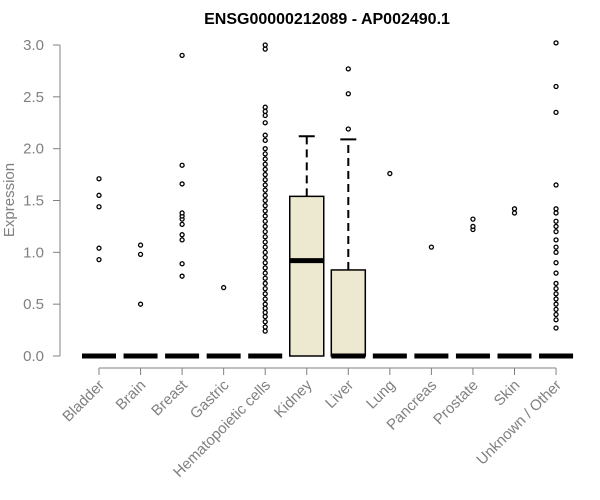 The width and height of the screenshot is (600, 500). Describe the element at coordinates (131, 395) in the screenshot. I see `x-tick-label: Brain` at that location.